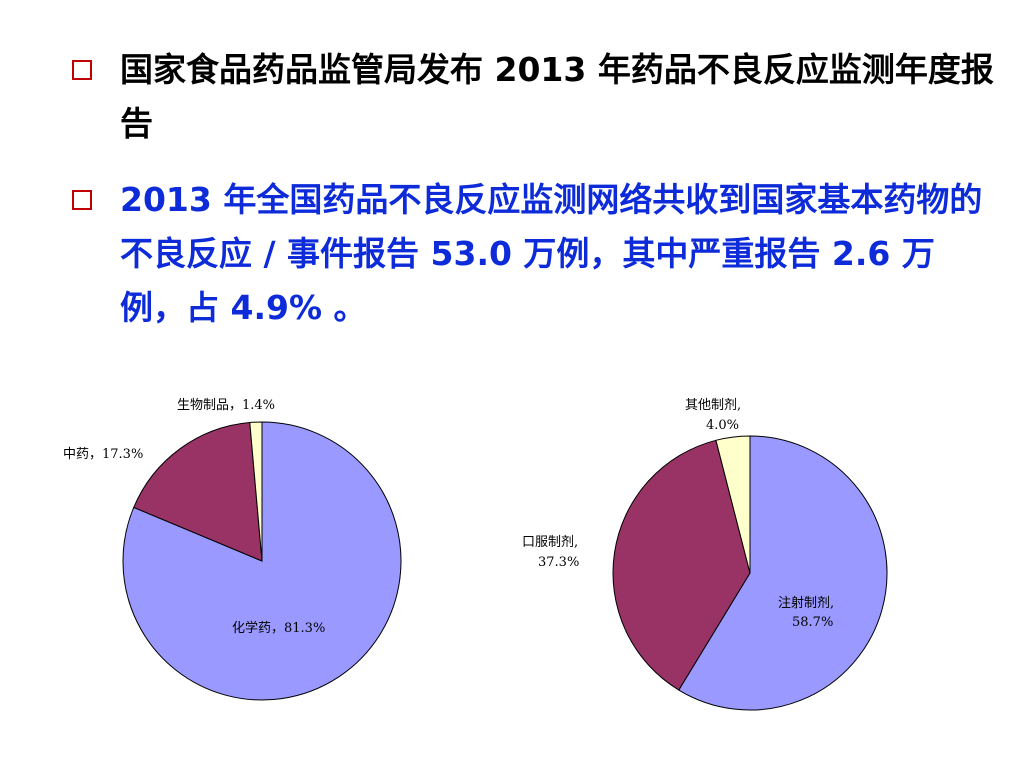  Describe the element at coordinates (558, 562) in the screenshot. I see `pie2-label-oral-value: 37.3%` at that location.